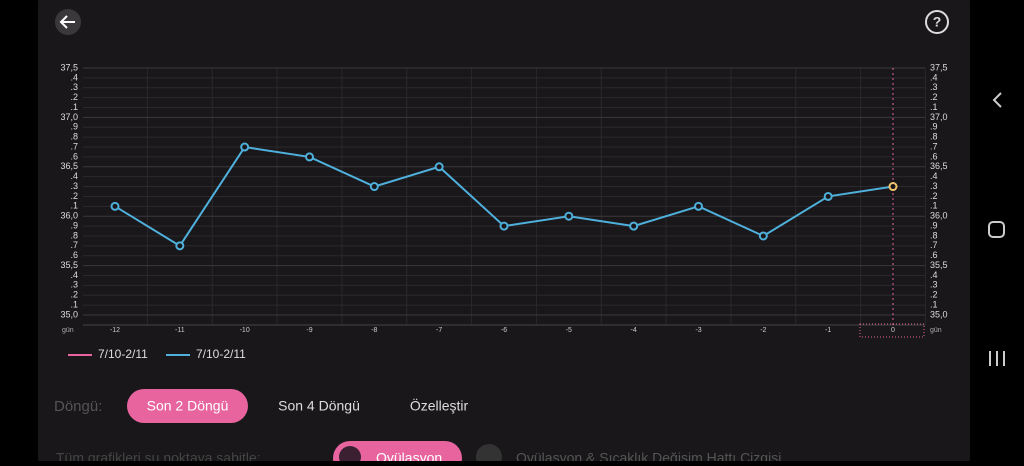 The height and width of the screenshot is (466, 1024). Describe the element at coordinates (934, 235) in the screenshot. I see `y-tick-label-right: .8` at that location.